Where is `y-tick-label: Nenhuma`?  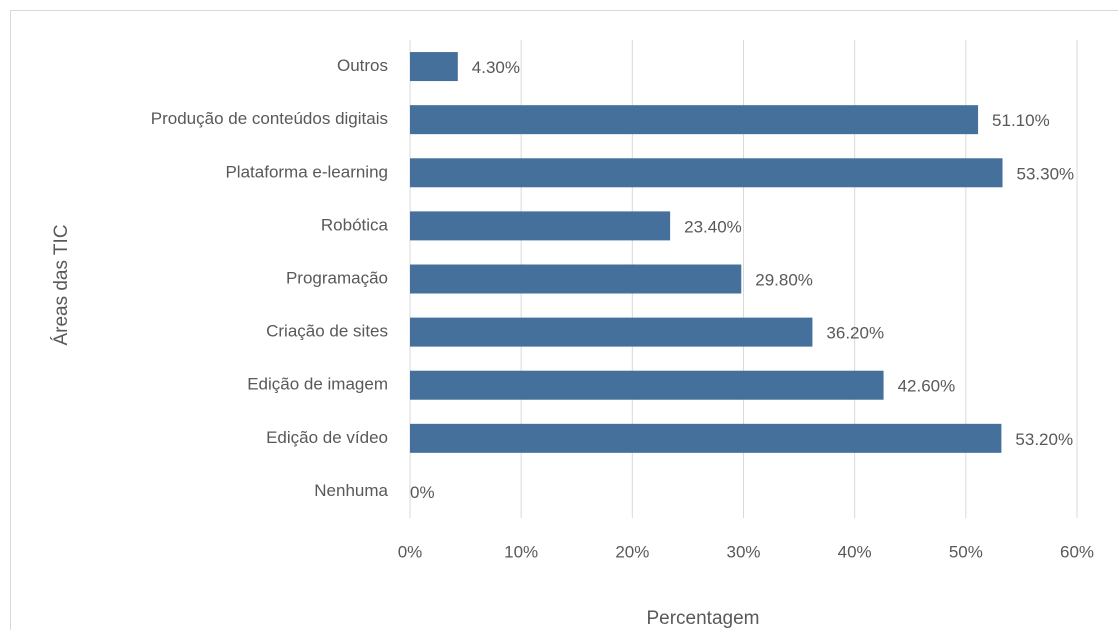 y-tick-label: Nenhuma is located at coordinates (351, 490).